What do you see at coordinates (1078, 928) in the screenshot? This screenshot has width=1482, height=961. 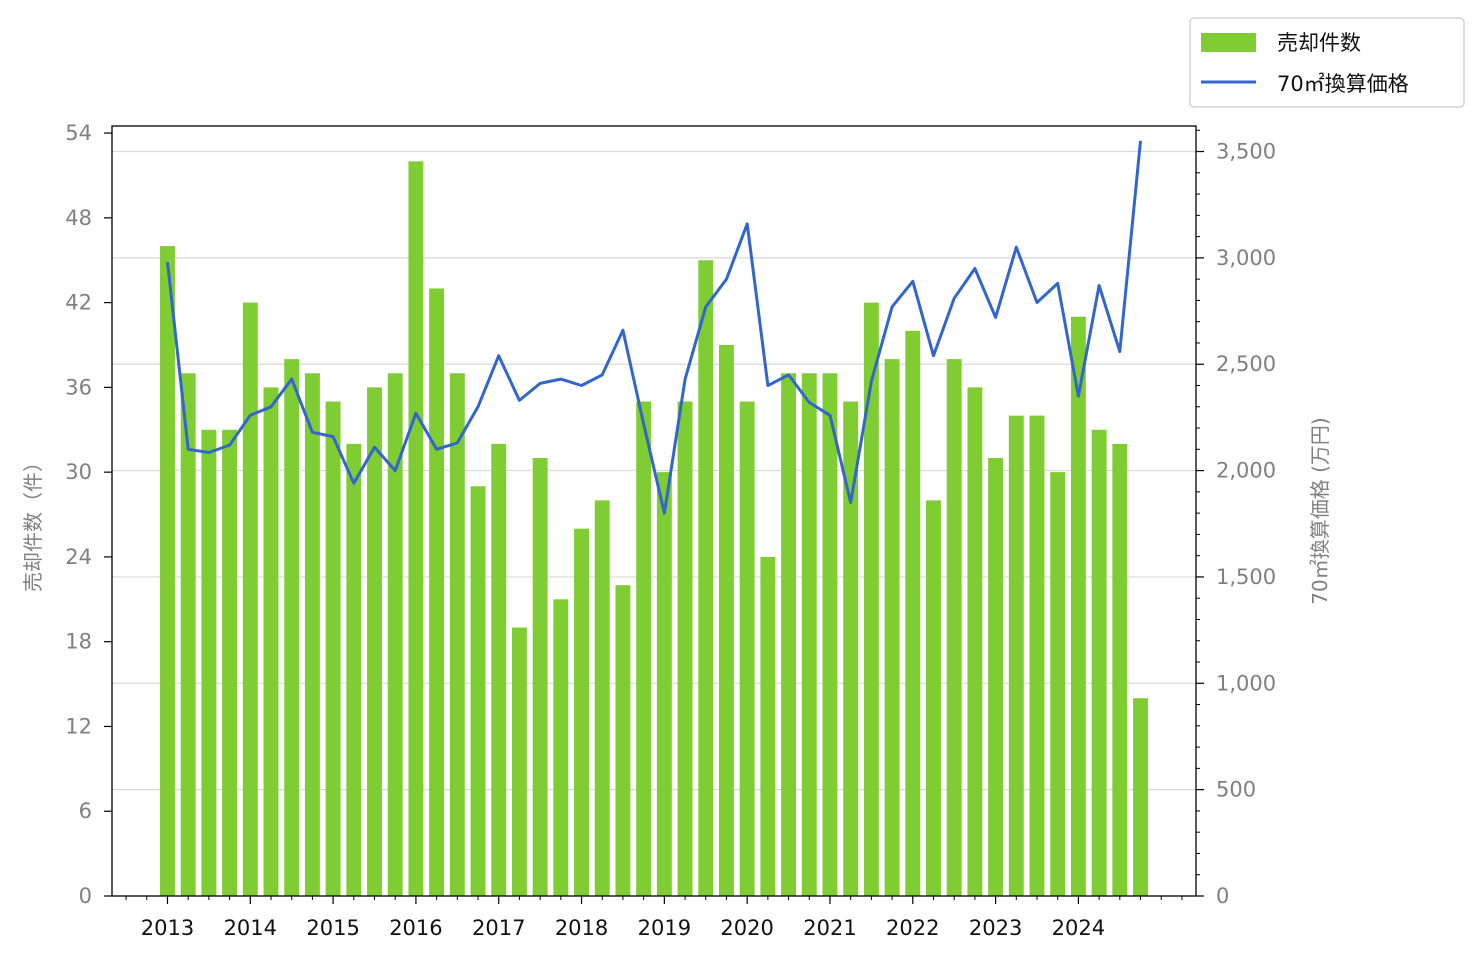 I see `x-tick-label: 2024` at bounding box center [1078, 928].